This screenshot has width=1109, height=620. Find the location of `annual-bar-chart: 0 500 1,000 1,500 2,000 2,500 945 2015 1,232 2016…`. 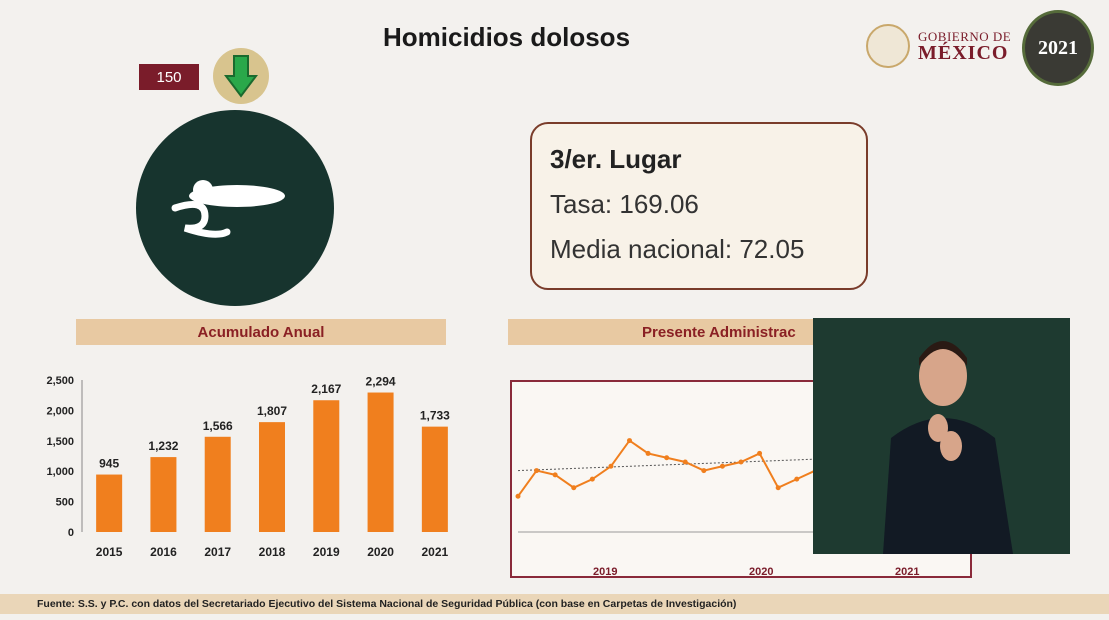

annual-bar-chart: 0 500 1,000 1,500 2,000 2,500 945 2015 1,232 2016… is located at coordinates (248, 467).